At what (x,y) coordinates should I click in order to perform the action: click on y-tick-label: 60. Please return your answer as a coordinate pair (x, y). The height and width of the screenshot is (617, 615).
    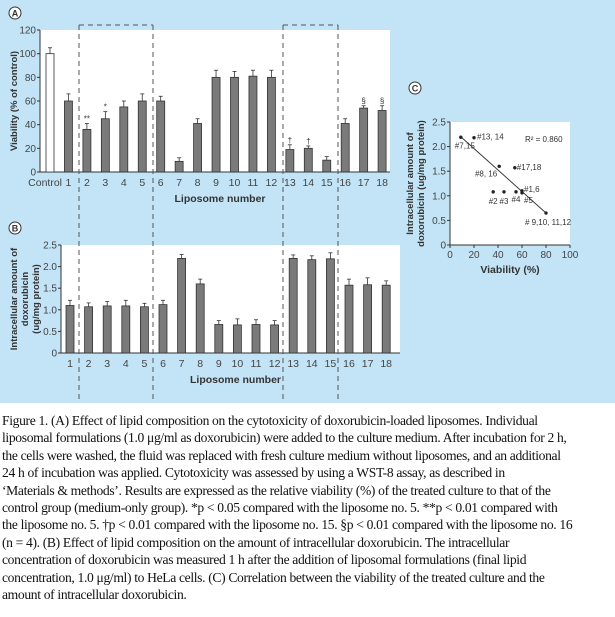
    Looking at the image, I should click on (31, 102).